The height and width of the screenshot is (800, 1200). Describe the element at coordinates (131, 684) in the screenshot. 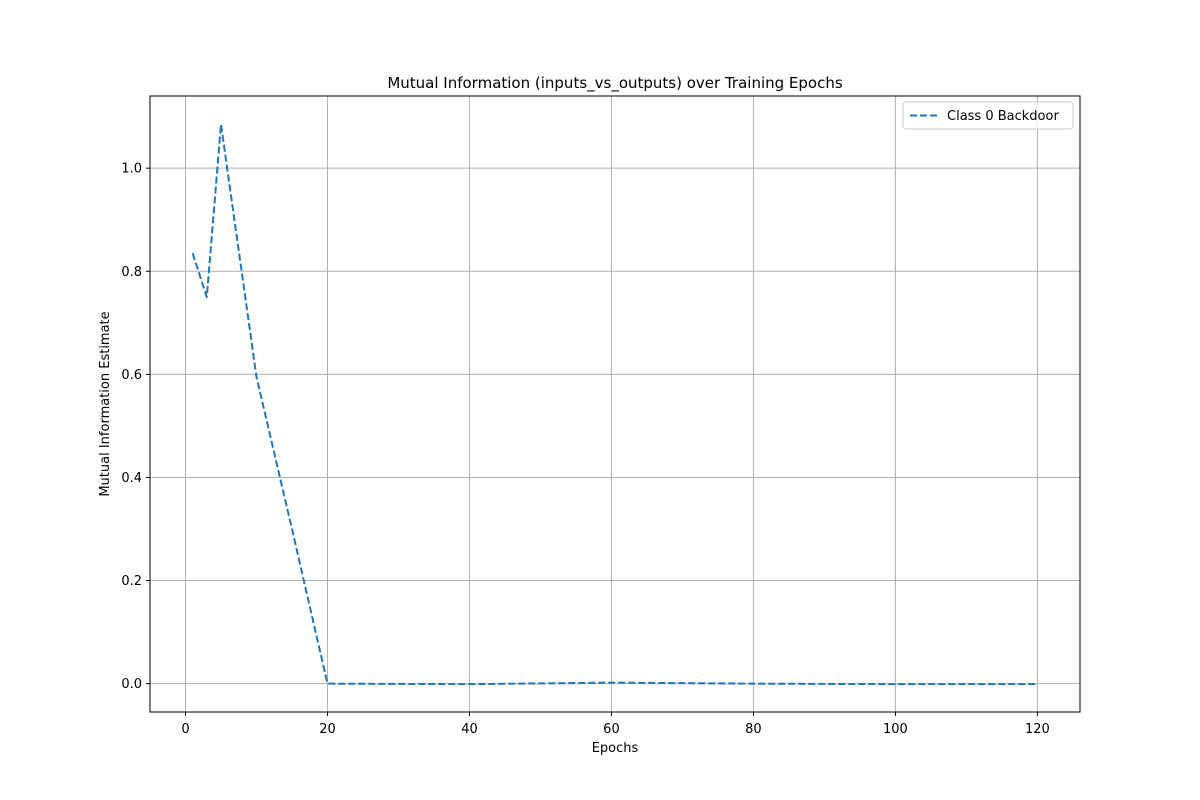

I see `y-tick-label: 0.0` at that location.